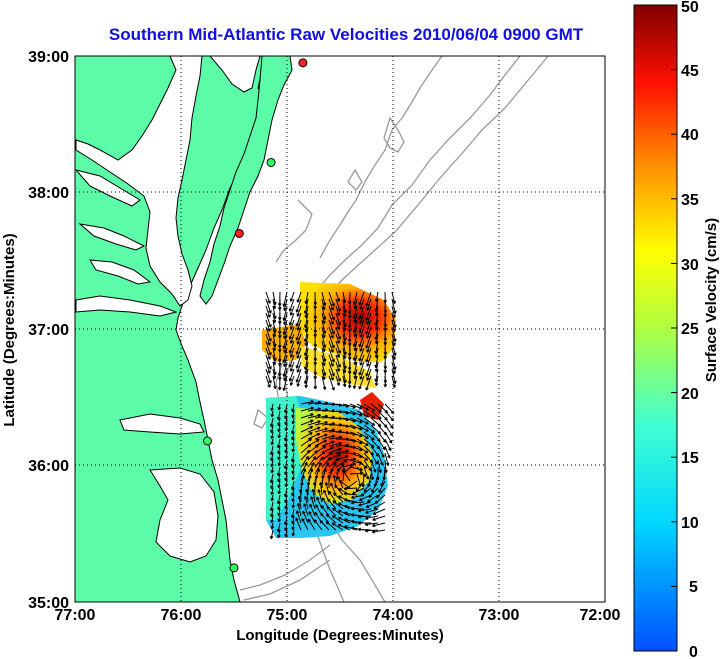 The width and height of the screenshot is (724, 659). I want to click on x-tick-label: 76:00, so click(181, 615).